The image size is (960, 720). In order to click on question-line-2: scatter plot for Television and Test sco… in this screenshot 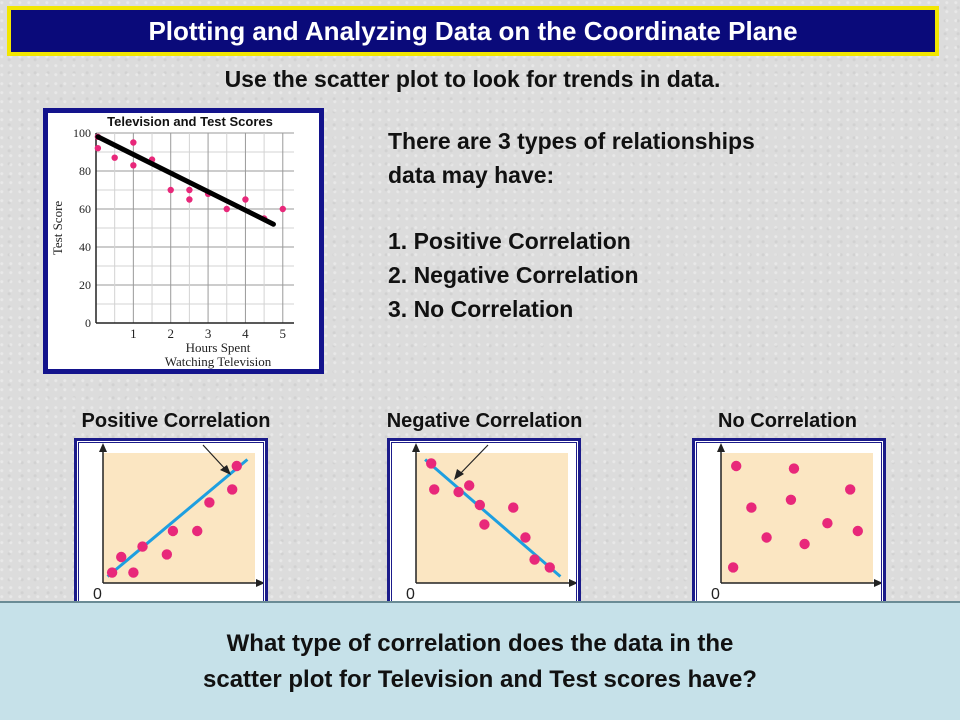, I will do `click(480, 679)`.